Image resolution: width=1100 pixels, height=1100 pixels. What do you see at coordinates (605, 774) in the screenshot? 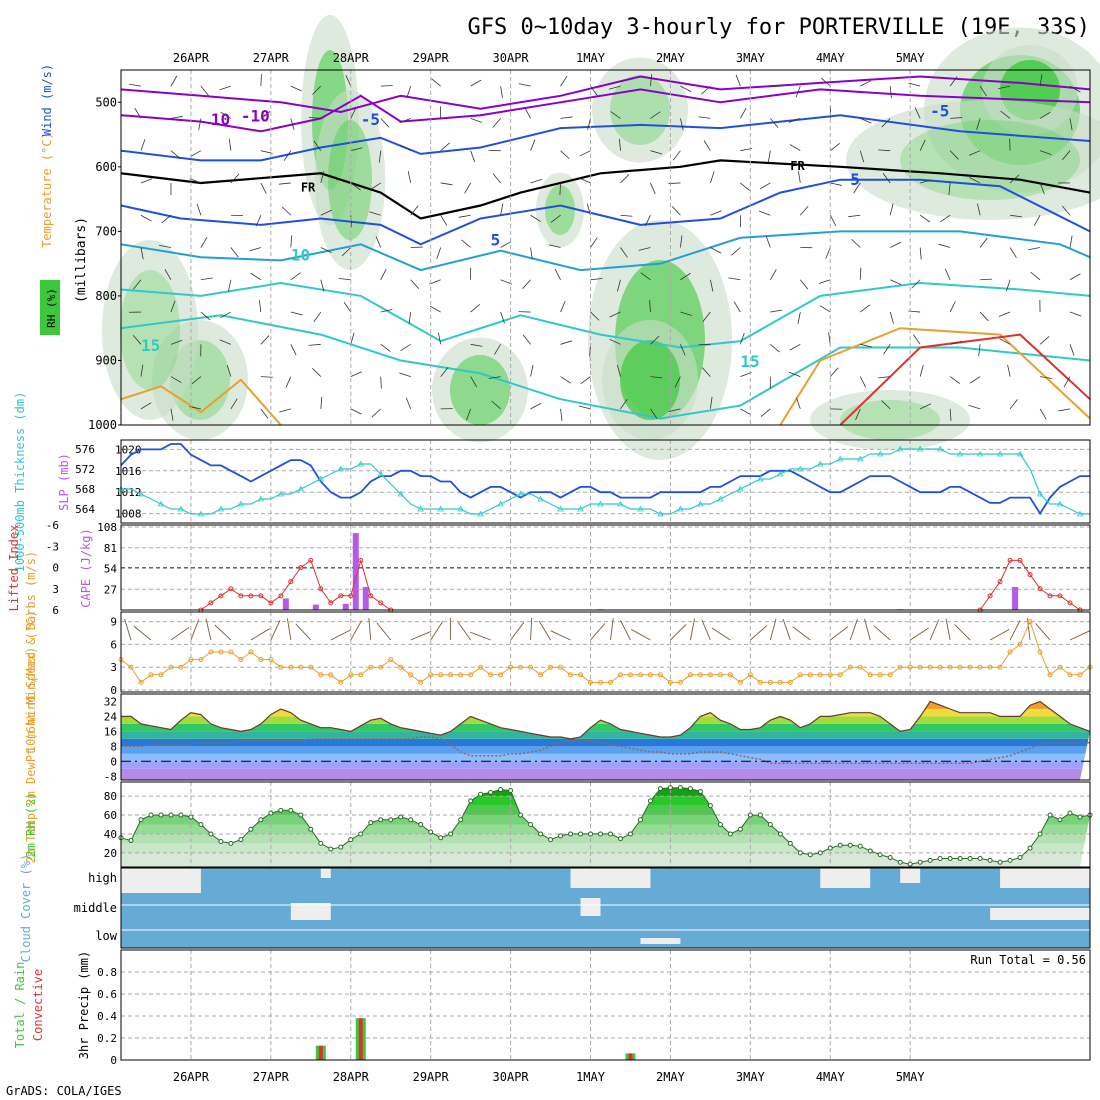
I see `temp-band` at bounding box center [605, 774].